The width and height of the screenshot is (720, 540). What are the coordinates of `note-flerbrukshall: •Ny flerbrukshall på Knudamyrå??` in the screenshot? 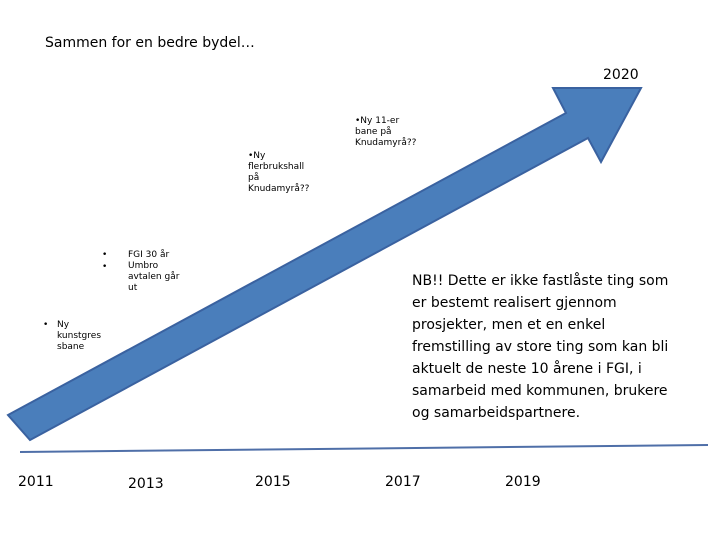 It's located at (278, 173).